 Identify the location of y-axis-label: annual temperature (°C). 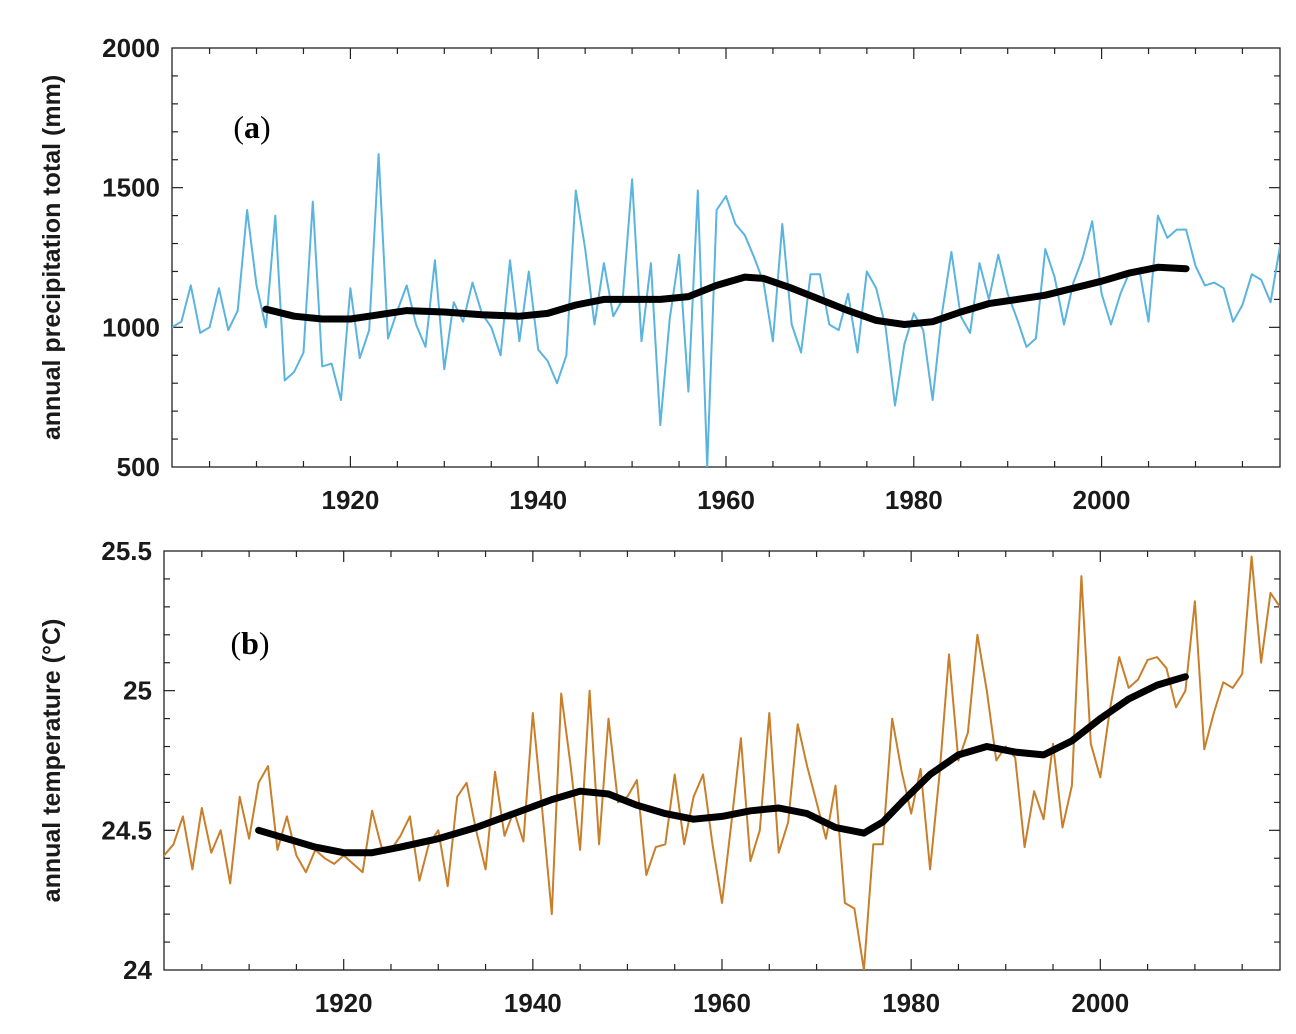
(52, 761).